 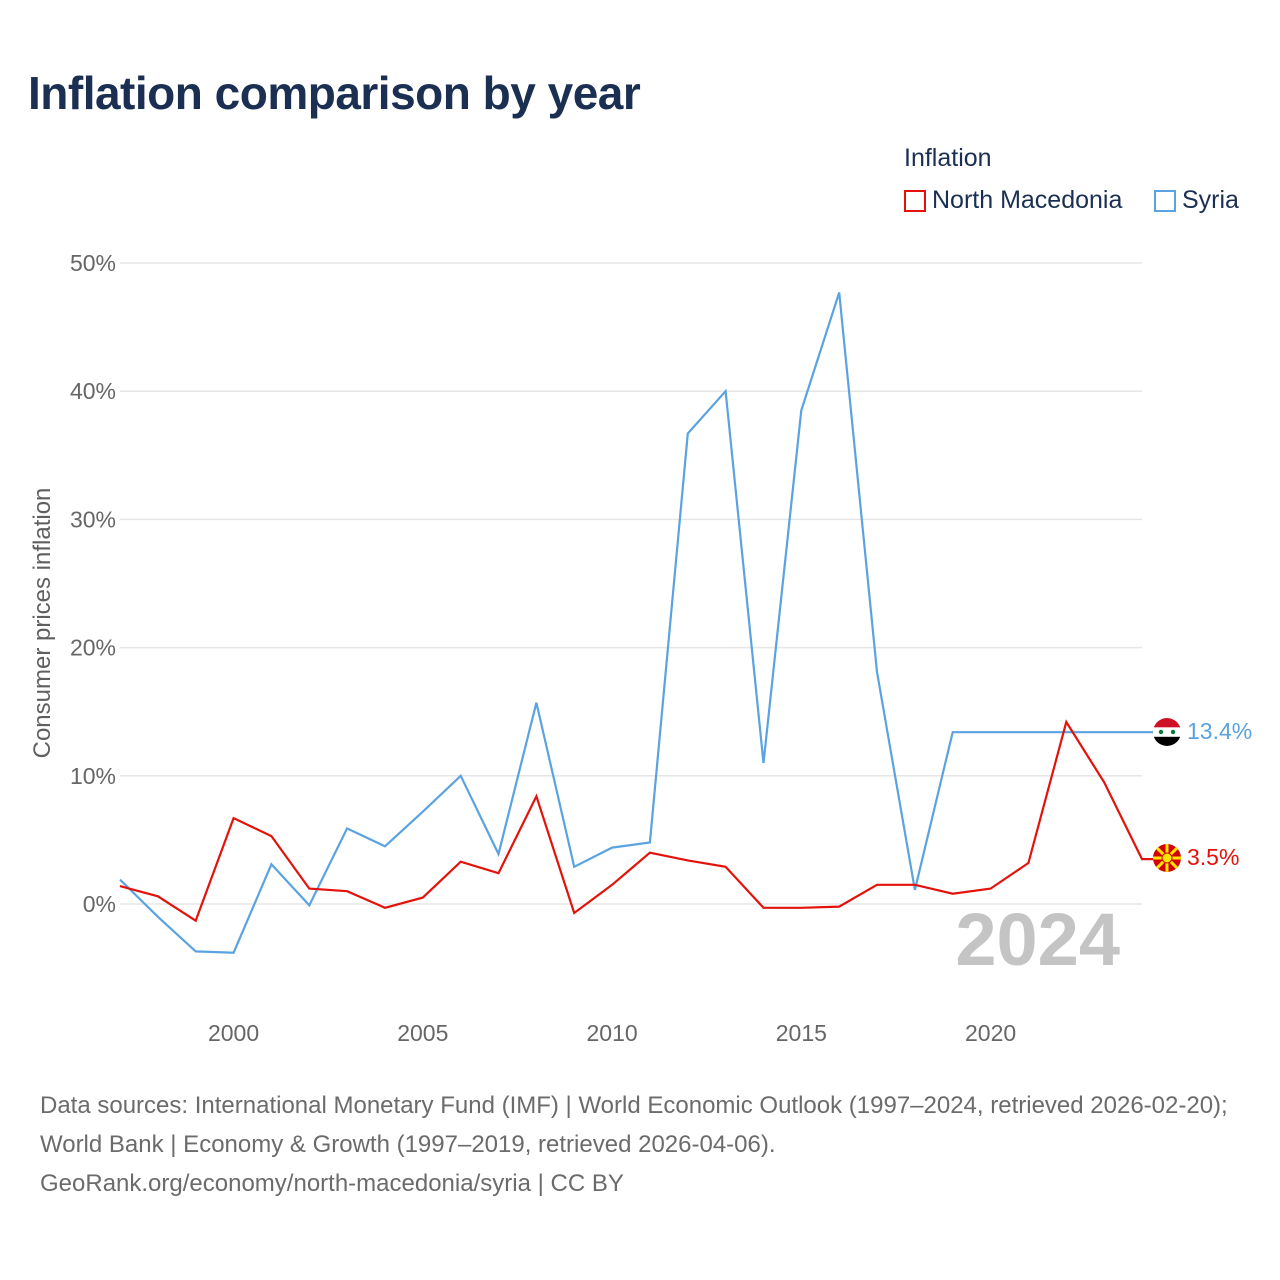 I want to click on legend-title: Inflation, so click(x=948, y=158).